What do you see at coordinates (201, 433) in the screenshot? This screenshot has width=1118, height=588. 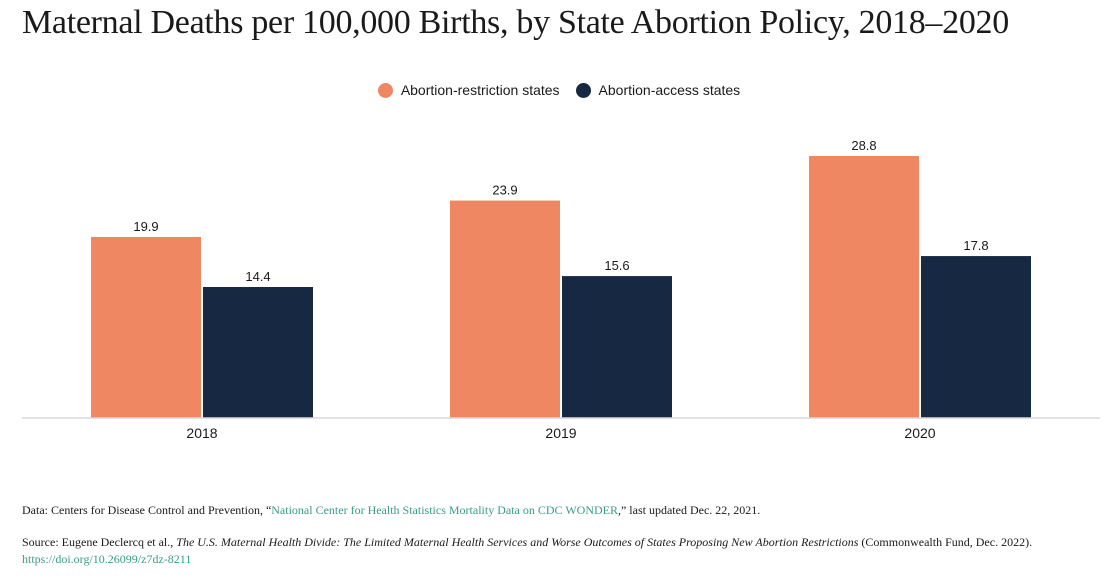 I see `x-tick-label-2018: 2018` at bounding box center [201, 433].